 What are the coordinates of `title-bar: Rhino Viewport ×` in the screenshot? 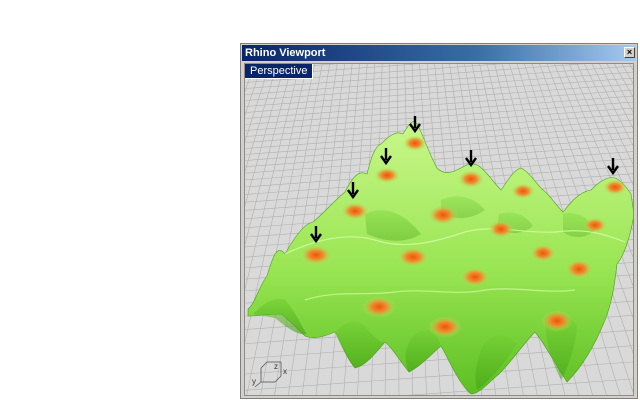 It's located at (439, 53).